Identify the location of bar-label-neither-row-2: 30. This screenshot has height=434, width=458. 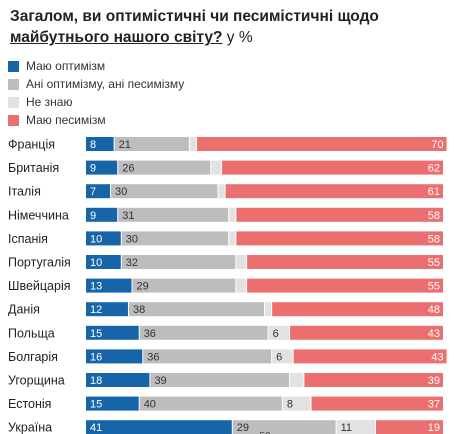
(121, 192).